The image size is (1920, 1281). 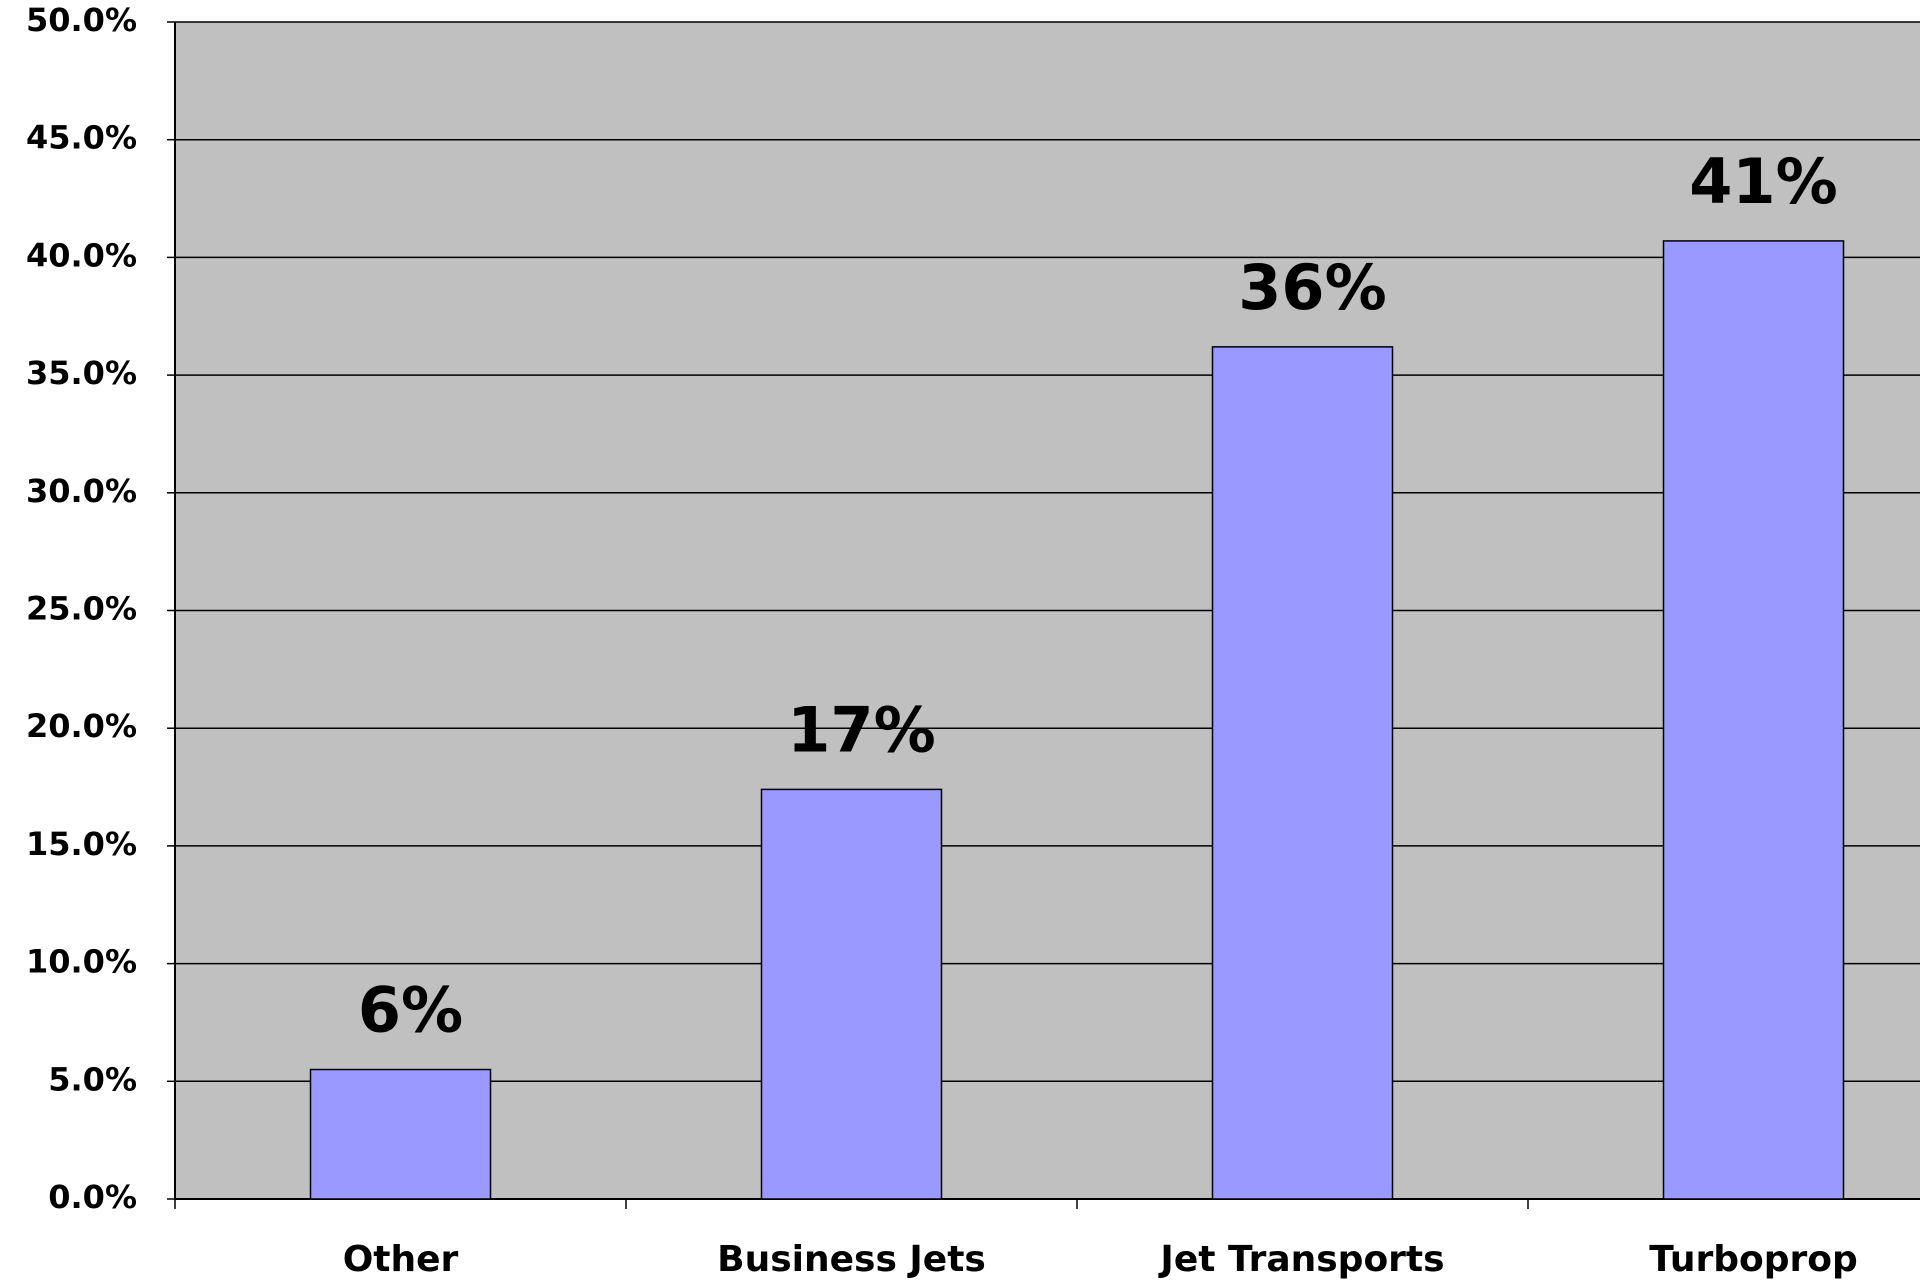 I want to click on y-tick-label: 10.0%, so click(x=81, y=962).